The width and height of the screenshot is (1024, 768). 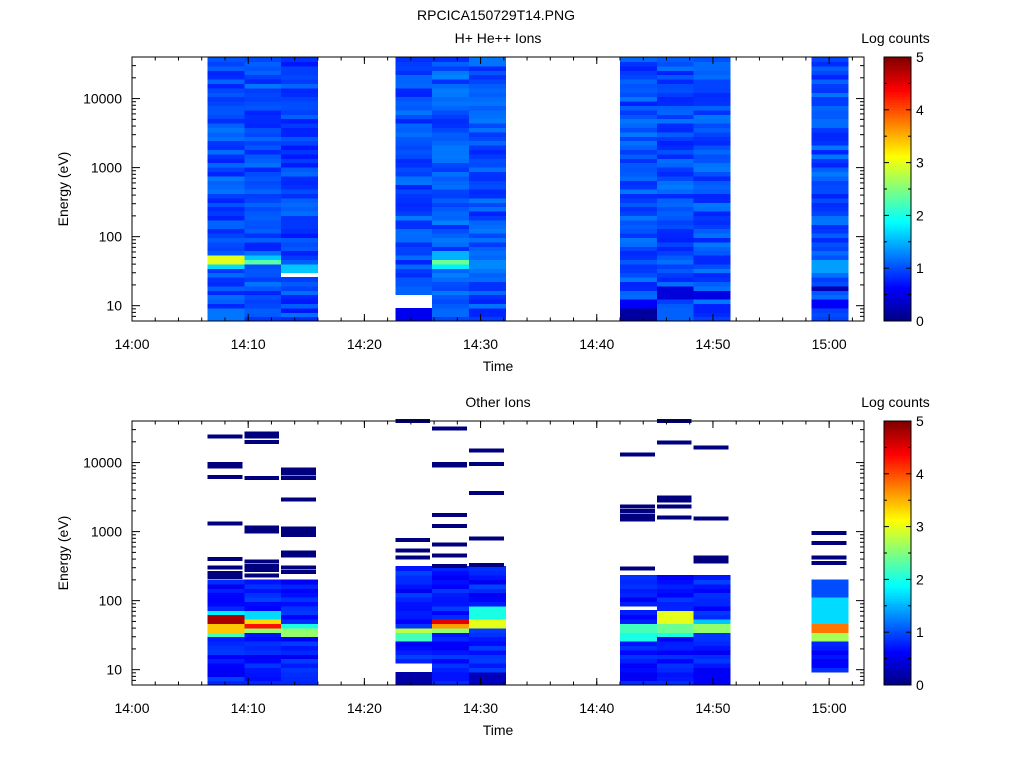 I want to click on colorbar-tick-label: 5, so click(x=920, y=421).